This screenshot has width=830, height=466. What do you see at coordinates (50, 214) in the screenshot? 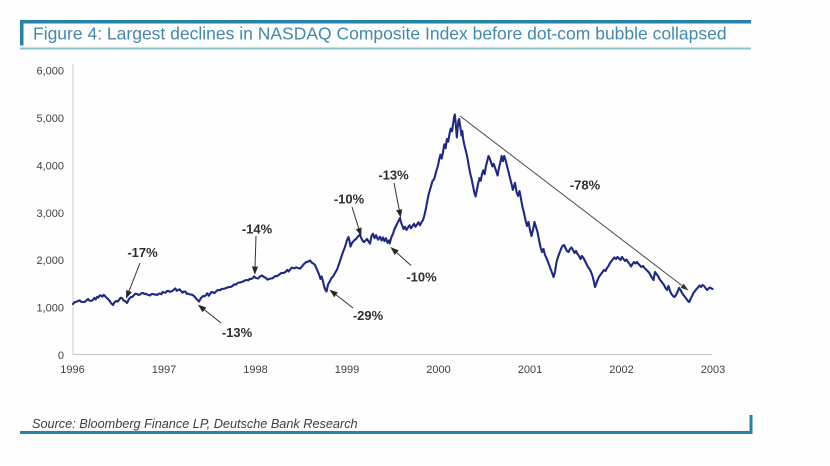
I see `svg-text: 3,000` at bounding box center [50, 214].